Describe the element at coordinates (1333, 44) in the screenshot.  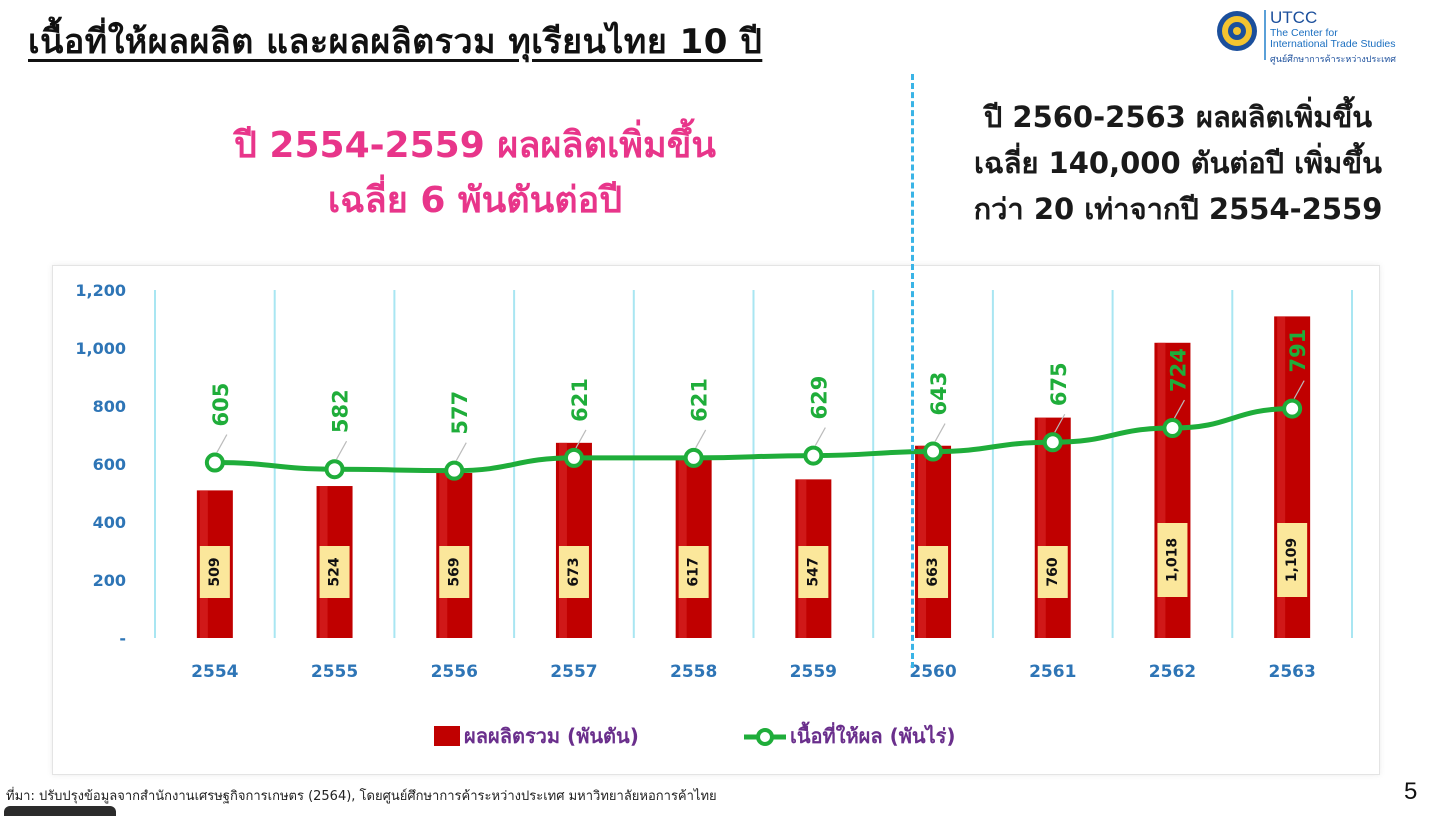
I see `logo-subtitle-line2: International Trade Studies` at that location.